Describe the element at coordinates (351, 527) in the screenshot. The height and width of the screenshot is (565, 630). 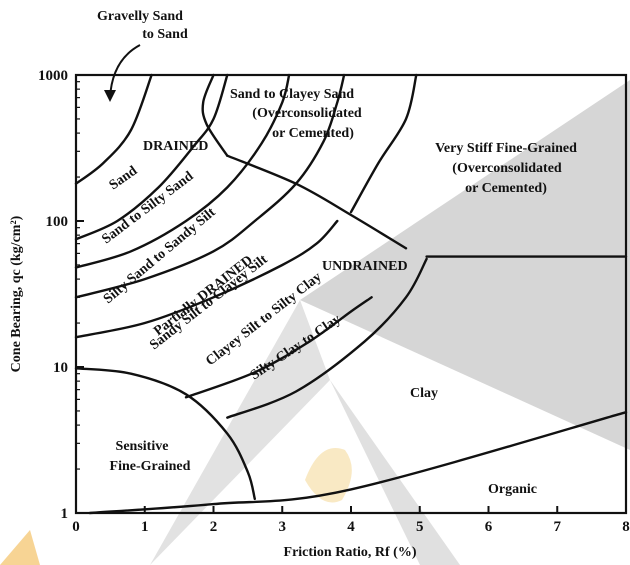
I see `x-tick-label: 4` at that location.